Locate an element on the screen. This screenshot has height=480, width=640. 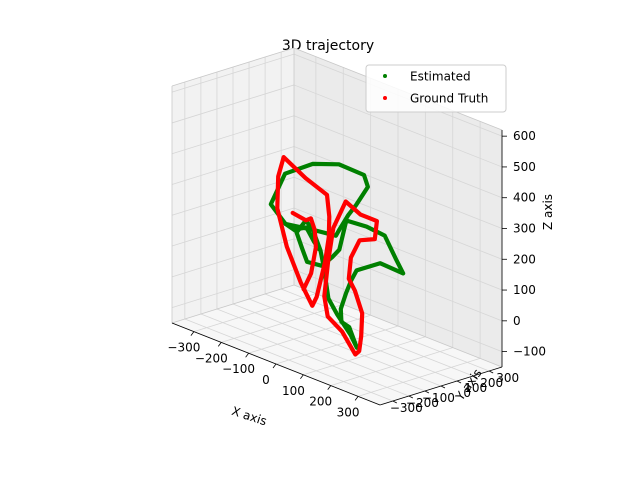
z-axis-label: Z axis is located at coordinates (548, 212).